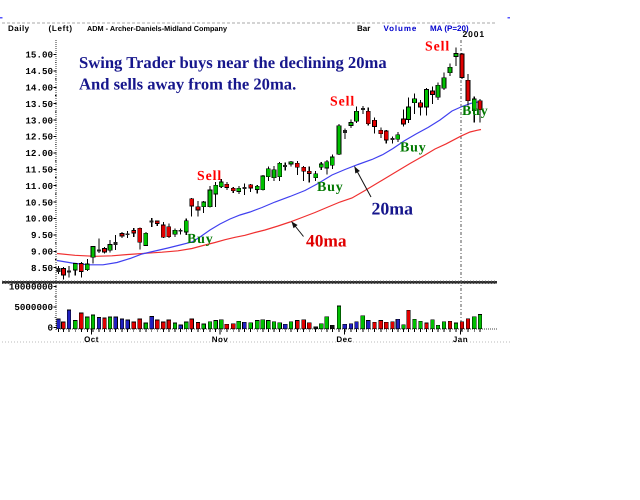 This screenshot has height=500, width=640. Describe the element at coordinates (474, 34) in the screenshot. I see `svg-text: 2001` at that location.